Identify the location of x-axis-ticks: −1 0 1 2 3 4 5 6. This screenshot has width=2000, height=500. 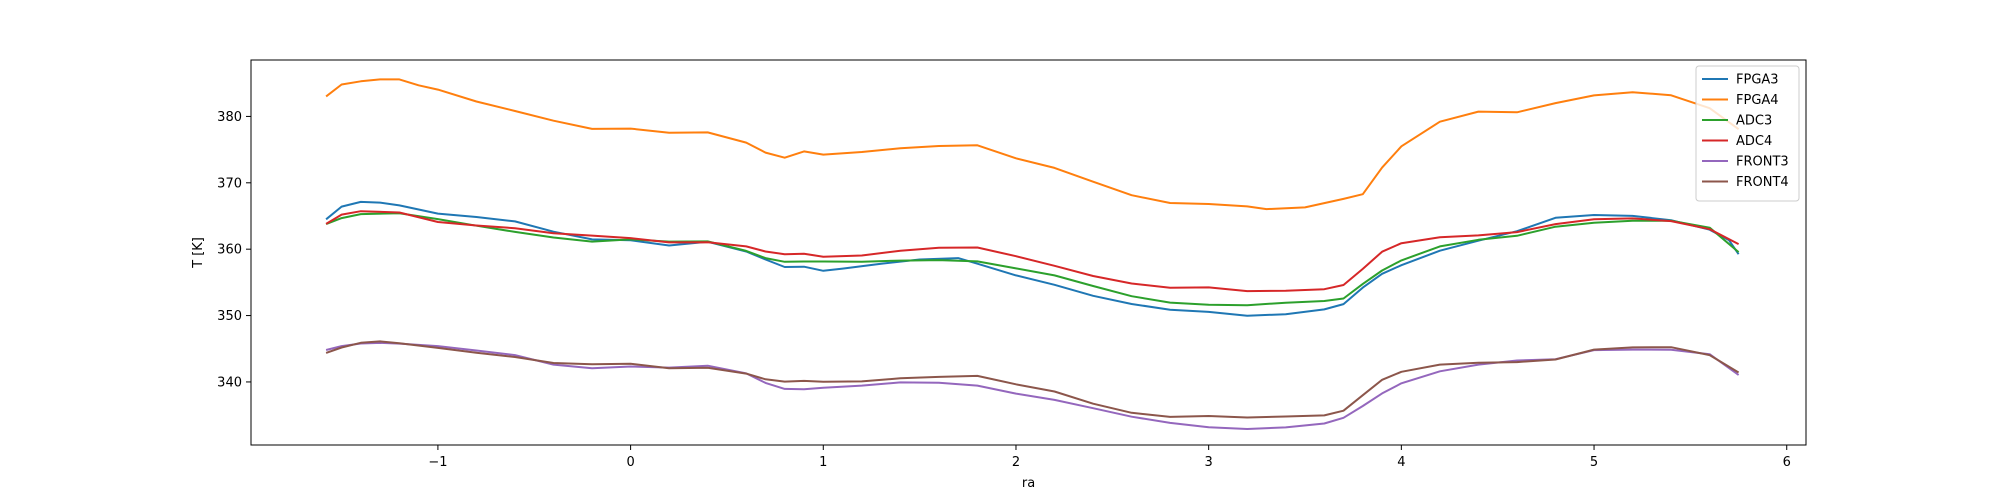
(1109, 457).